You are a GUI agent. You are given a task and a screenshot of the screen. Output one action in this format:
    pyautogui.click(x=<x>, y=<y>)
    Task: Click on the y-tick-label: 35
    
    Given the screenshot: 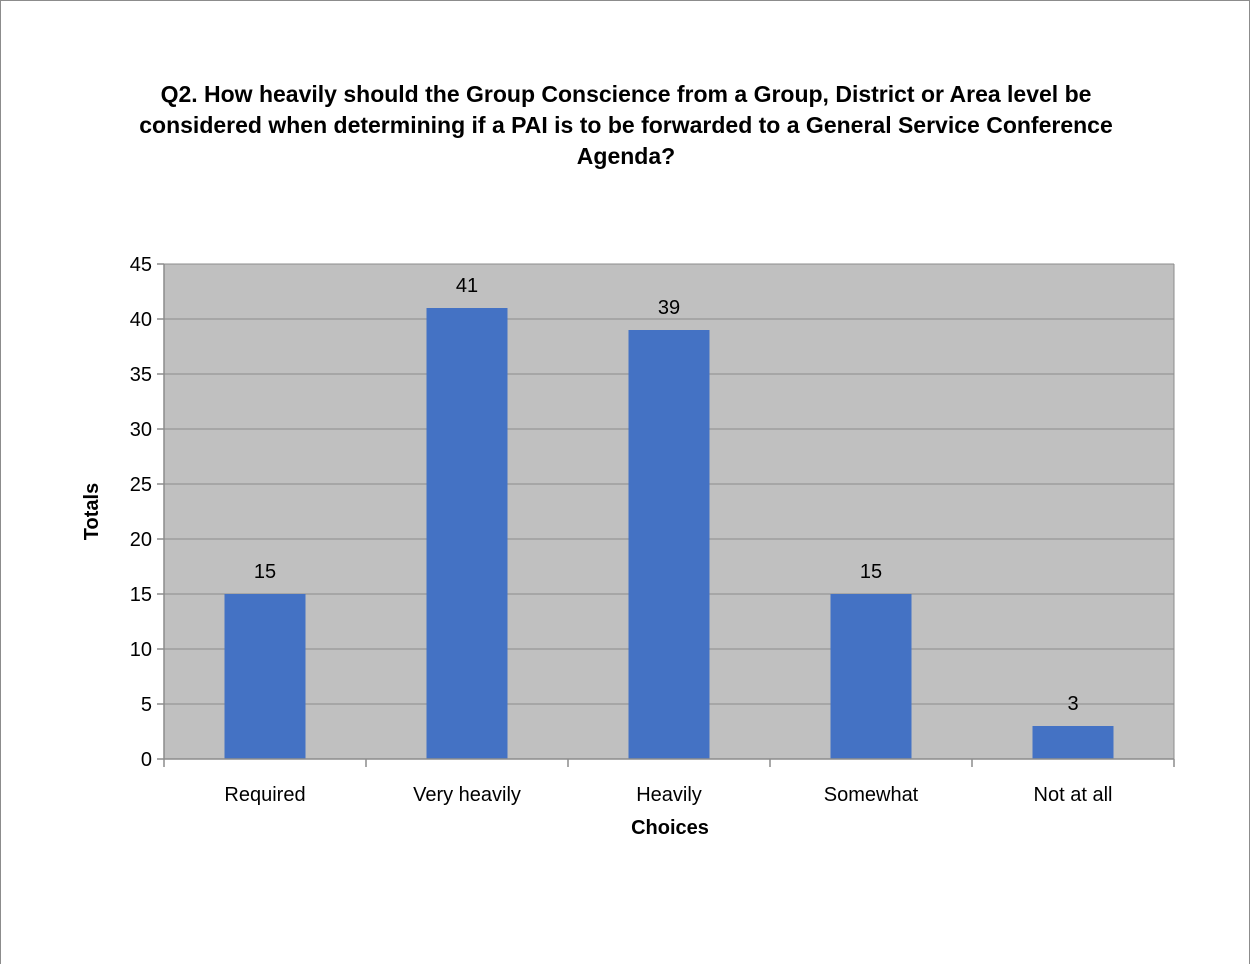 What is the action you would take?
    pyautogui.click(x=141, y=375)
    